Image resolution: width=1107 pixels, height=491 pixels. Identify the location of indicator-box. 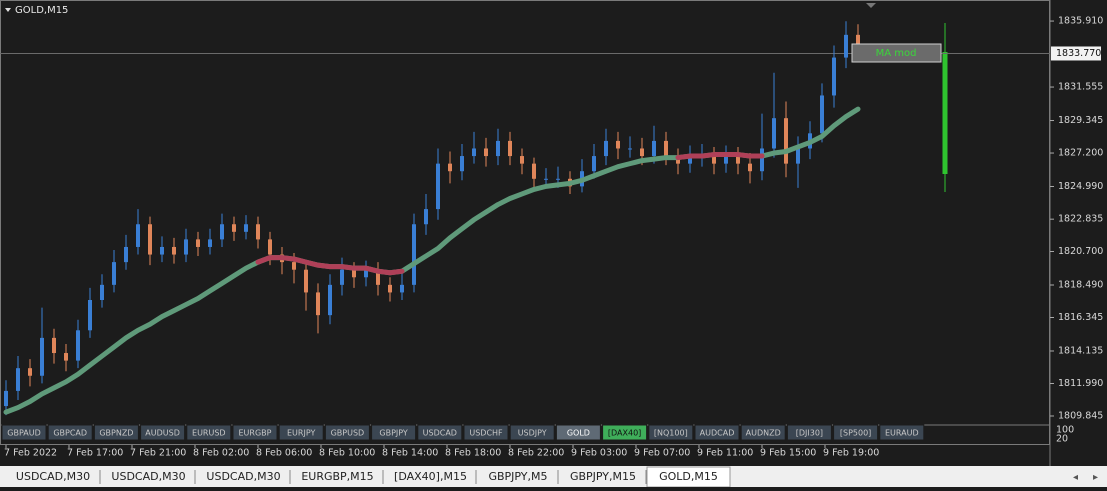
(896, 53).